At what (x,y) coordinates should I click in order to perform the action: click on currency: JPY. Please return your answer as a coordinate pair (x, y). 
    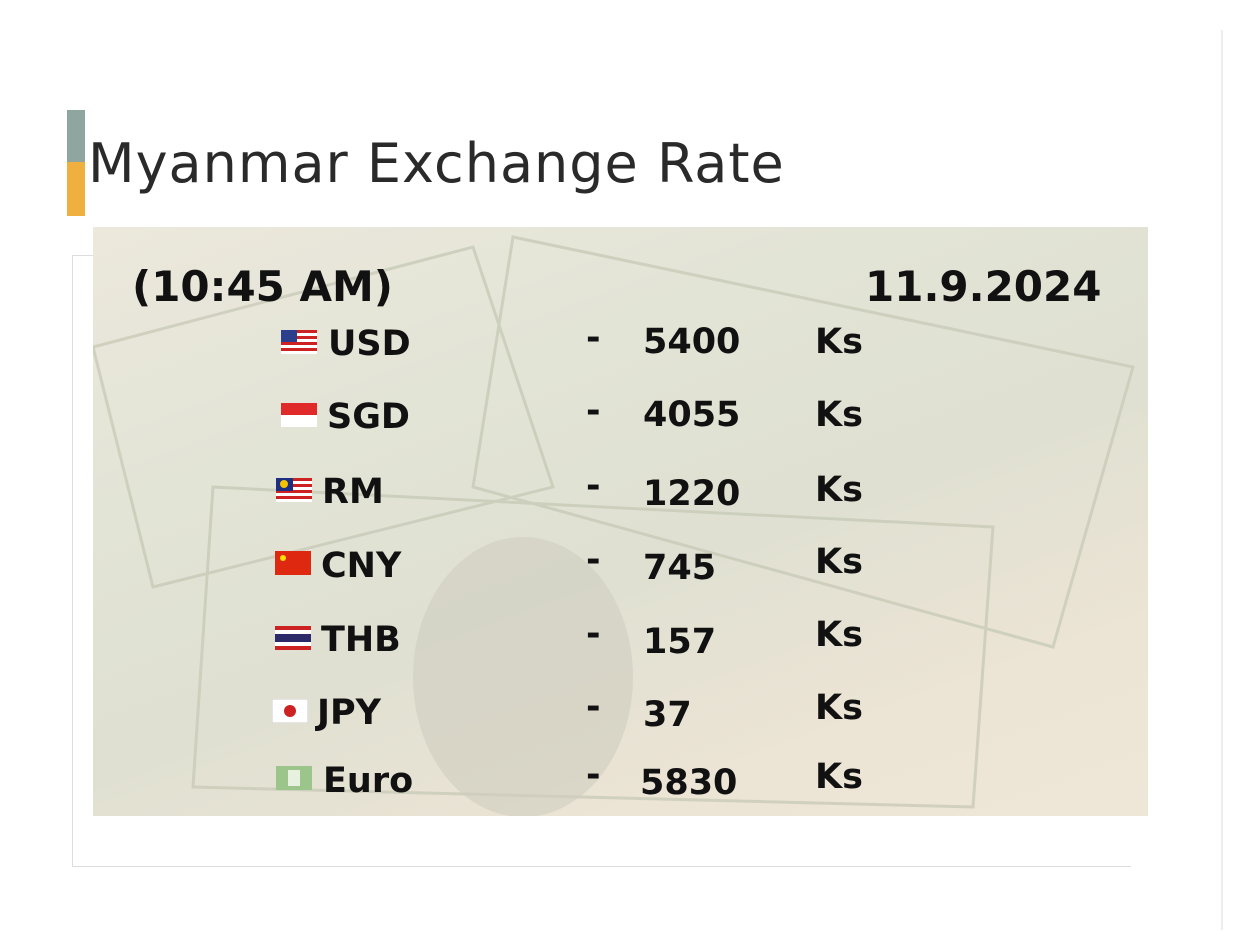
    Looking at the image, I should click on (349, 713).